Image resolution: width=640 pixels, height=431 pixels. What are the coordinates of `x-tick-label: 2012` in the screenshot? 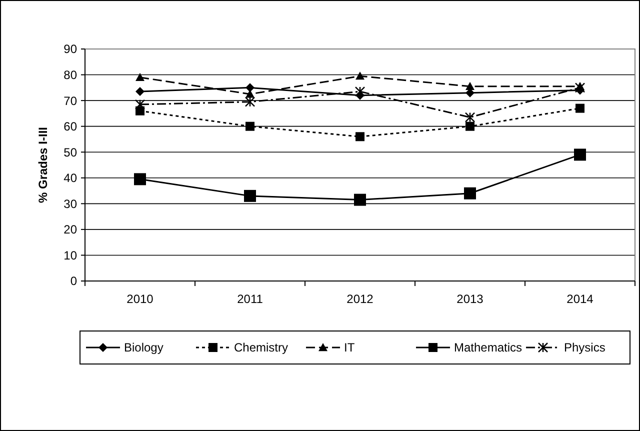 It's located at (360, 299).